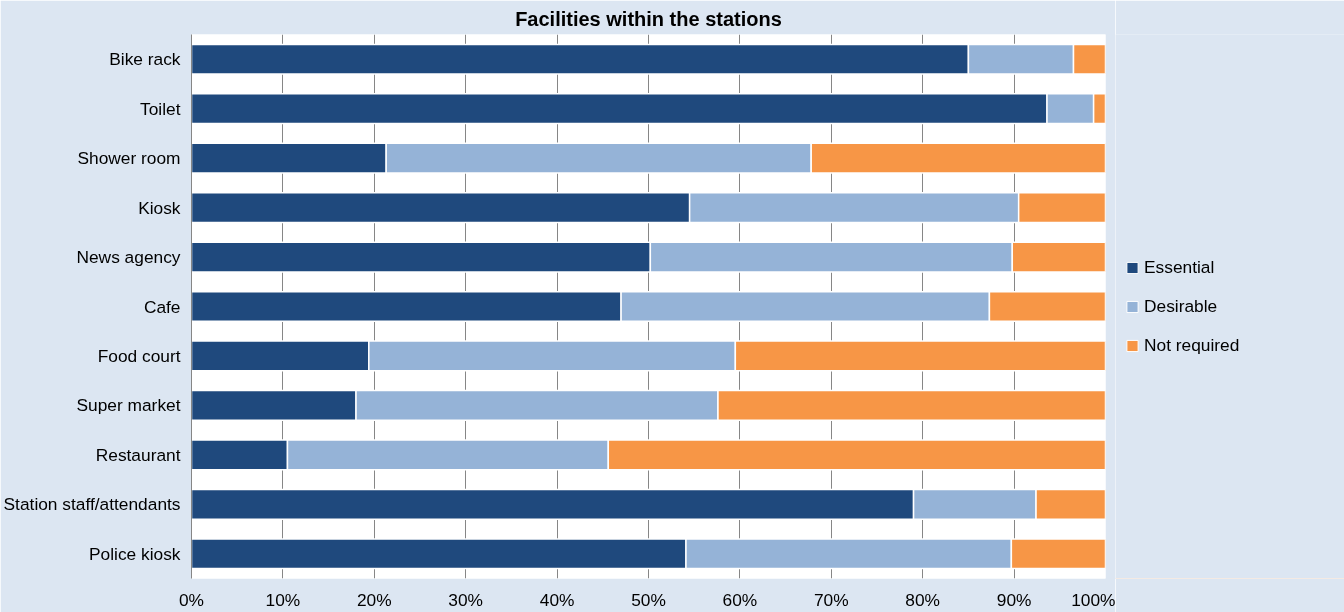 This screenshot has height=612, width=1344. What do you see at coordinates (648, 18) in the screenshot?
I see `chart-title: Facilities within the stations` at bounding box center [648, 18].